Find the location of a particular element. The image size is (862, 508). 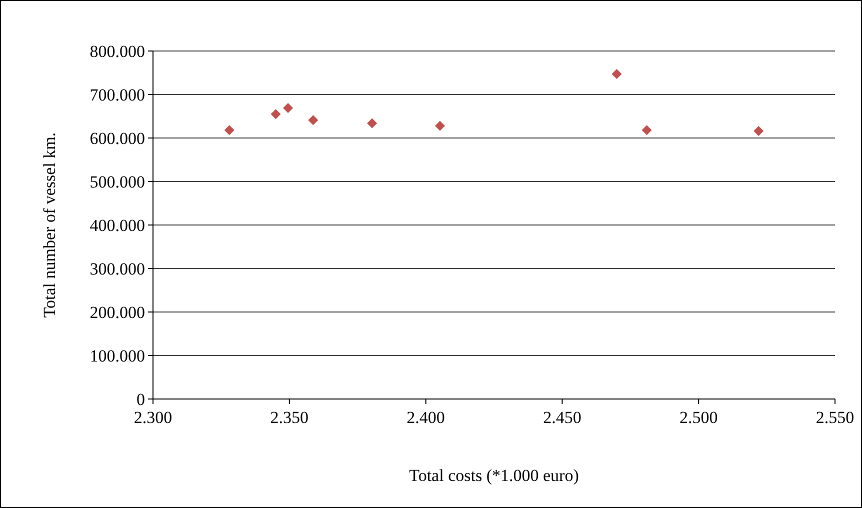

y-tick-label: 500.000 is located at coordinates (117, 182).